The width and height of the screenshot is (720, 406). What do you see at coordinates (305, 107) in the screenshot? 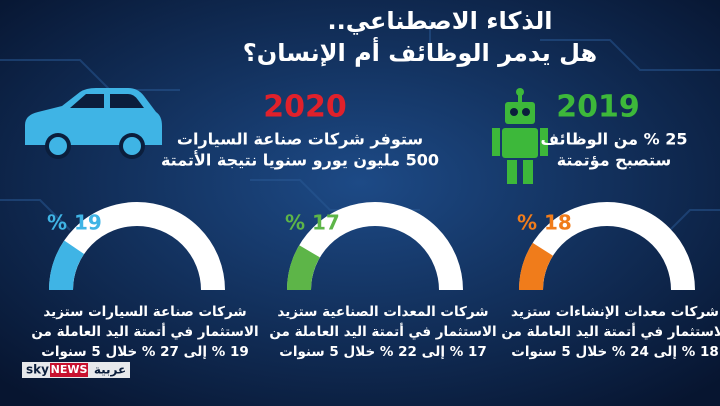
I see `fact-year: 2020` at bounding box center [305, 107].